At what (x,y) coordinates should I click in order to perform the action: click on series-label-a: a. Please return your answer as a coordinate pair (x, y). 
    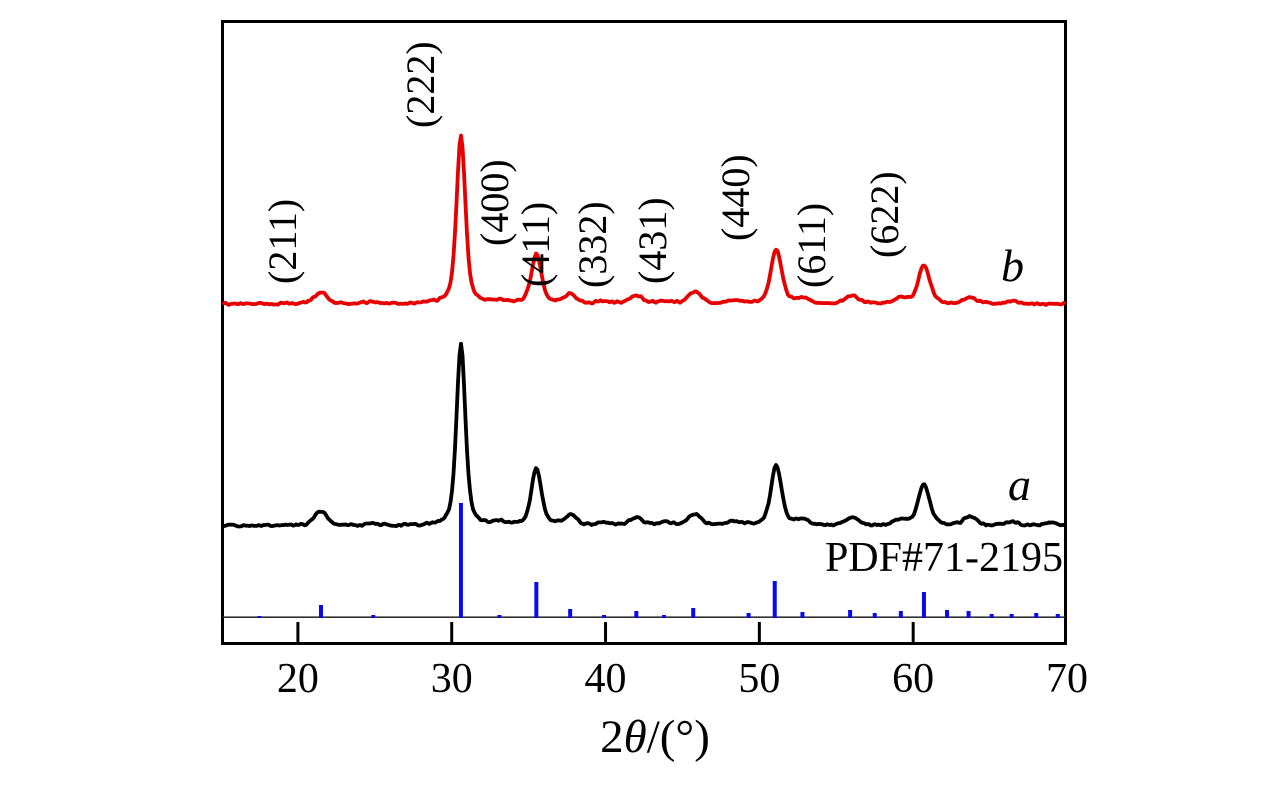
    Looking at the image, I should click on (1019, 484).